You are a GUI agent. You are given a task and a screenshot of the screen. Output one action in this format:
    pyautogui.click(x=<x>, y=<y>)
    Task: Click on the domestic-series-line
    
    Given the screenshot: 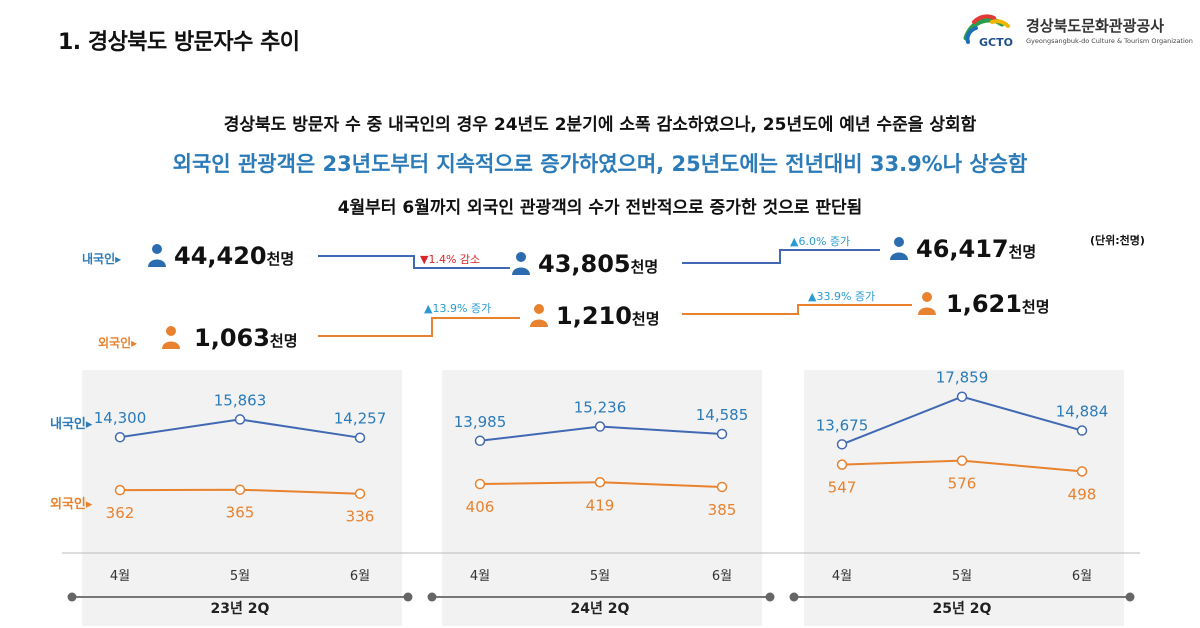 What is the action you would take?
    pyautogui.click(x=962, y=420)
    